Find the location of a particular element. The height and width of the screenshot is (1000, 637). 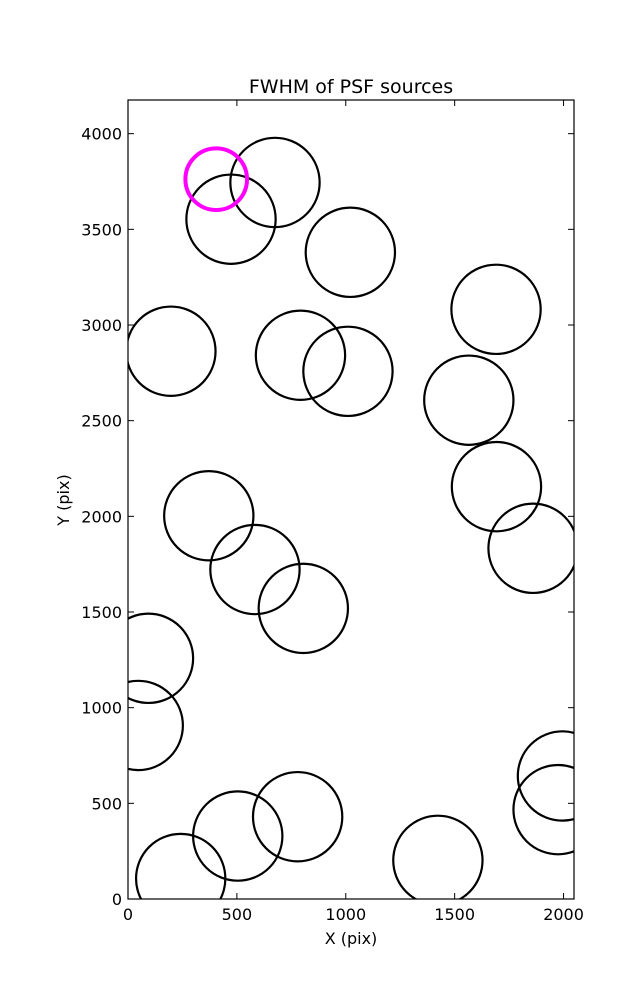

y-tick-label: 2500 is located at coordinates (101, 421).